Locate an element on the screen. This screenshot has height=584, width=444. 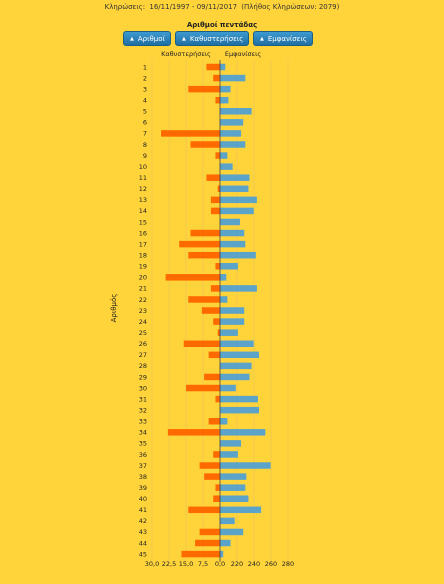
sort-by-number-button: ▲ Αριθμοί is located at coordinates (147, 38).